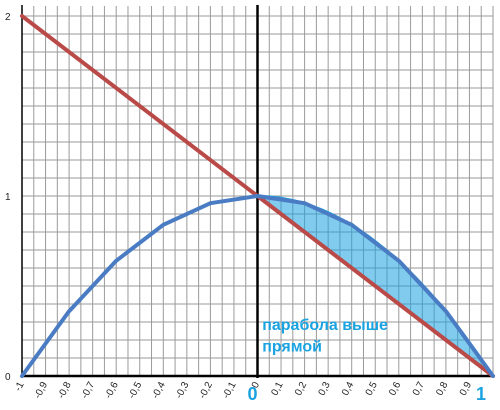 The height and width of the screenshot is (410, 500). I want to click on x-tick-label: 0,9, so click(466, 389).